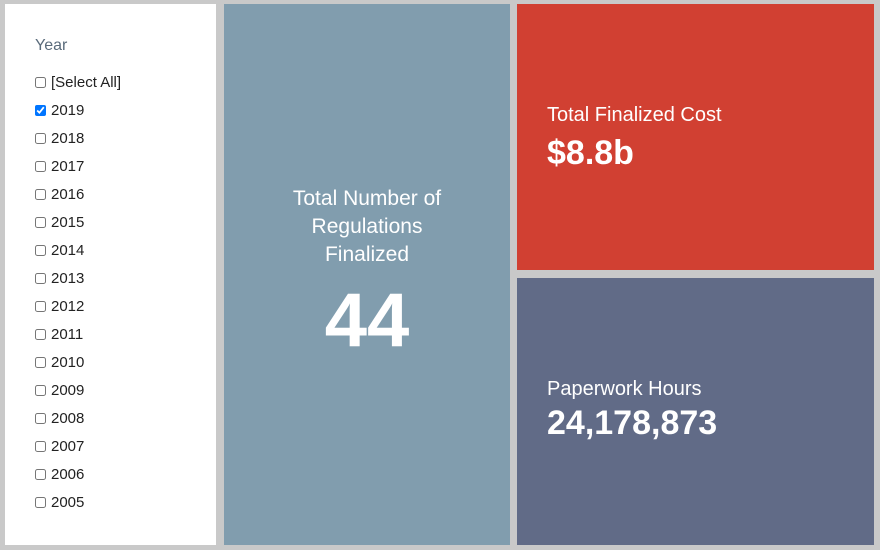 This screenshot has height=550, width=880. What do you see at coordinates (68, 250) in the screenshot?
I see `year-option-label: 2014` at bounding box center [68, 250].